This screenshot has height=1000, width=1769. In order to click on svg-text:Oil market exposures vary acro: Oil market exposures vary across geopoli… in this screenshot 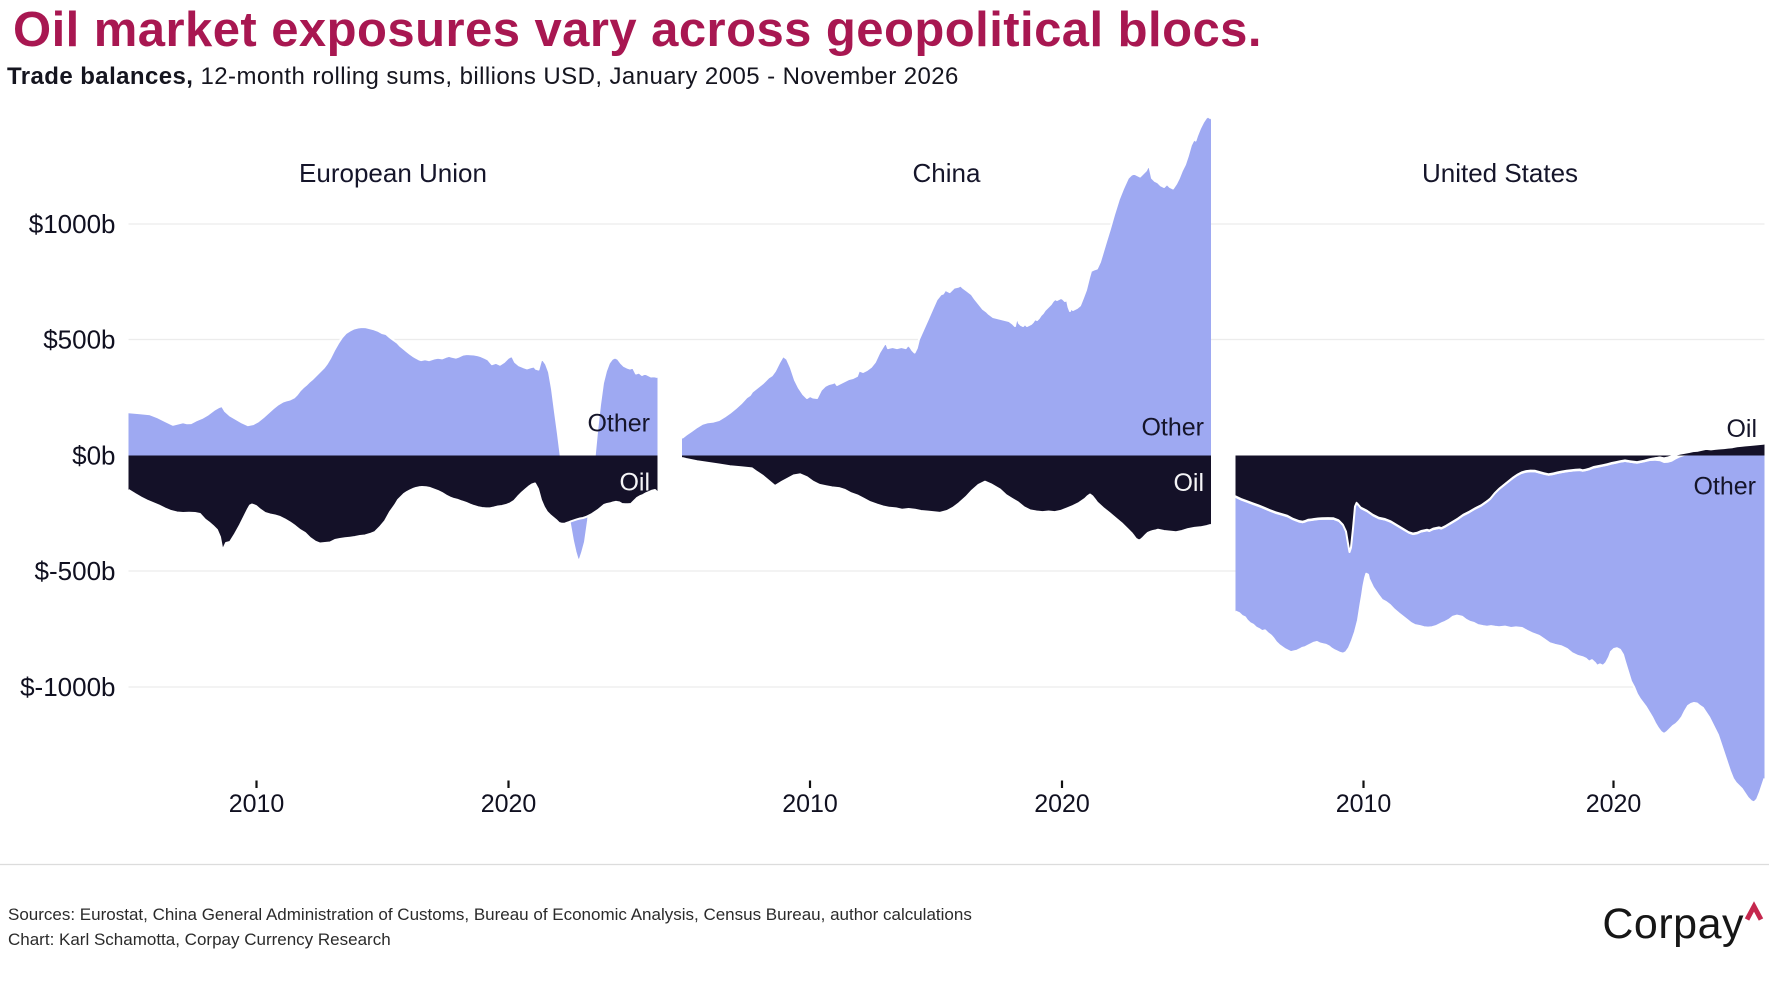, I will do `click(637, 30)`.